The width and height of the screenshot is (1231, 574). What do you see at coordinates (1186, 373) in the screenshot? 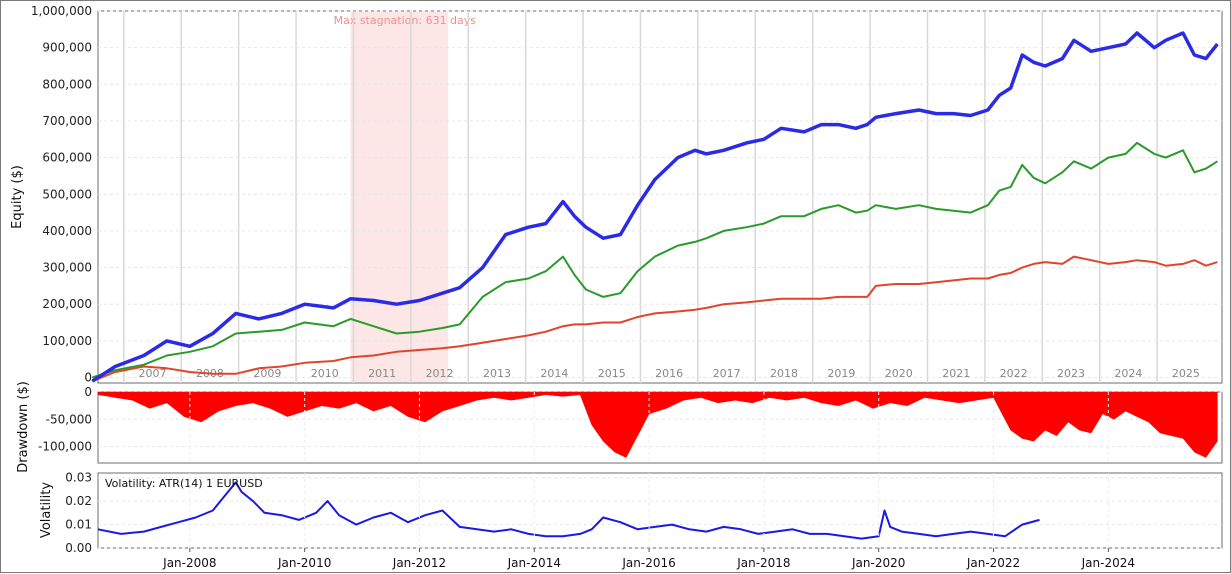
I see `equity-year-label: 2025` at bounding box center [1186, 373].